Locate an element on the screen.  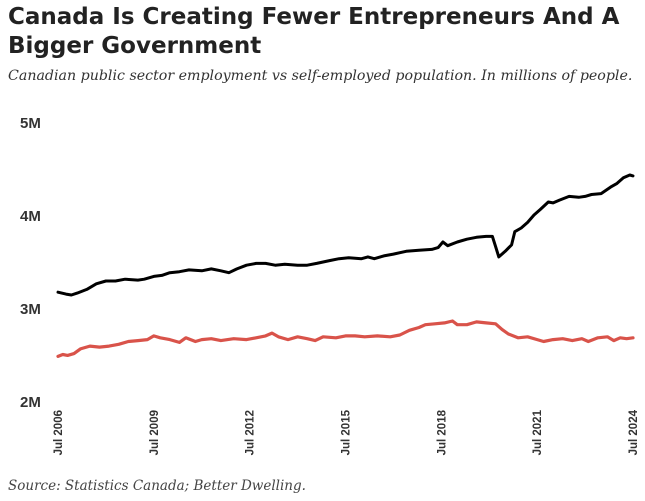
y-tick-label: 4M is located at coordinates (30, 216).